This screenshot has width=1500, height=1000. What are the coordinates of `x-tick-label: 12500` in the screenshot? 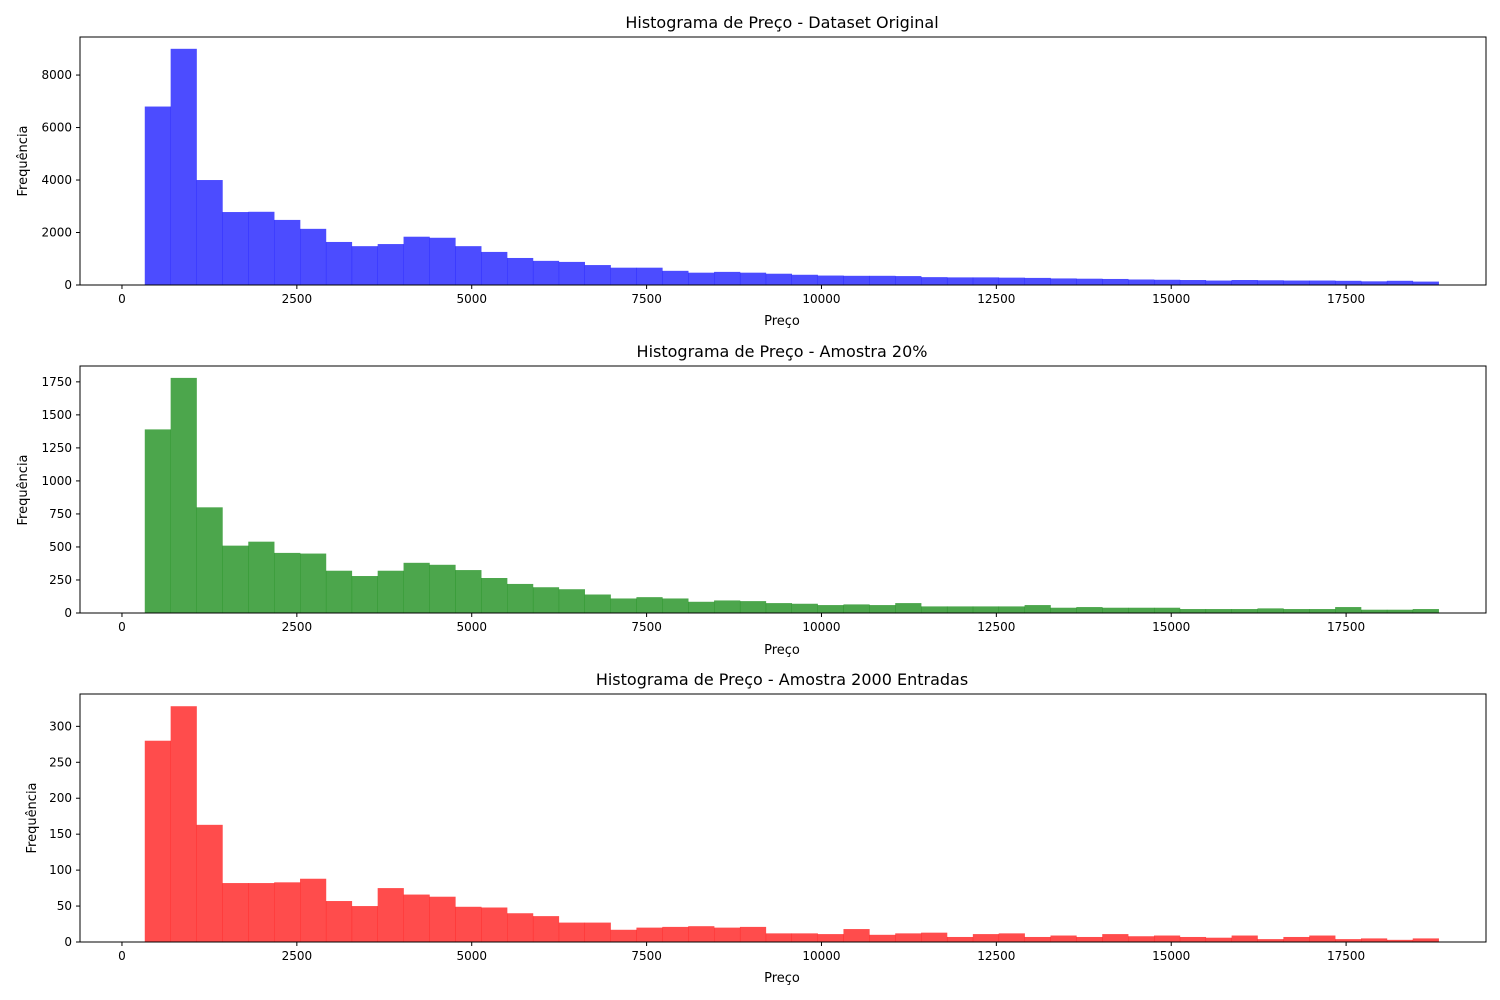 It's located at (996, 627).